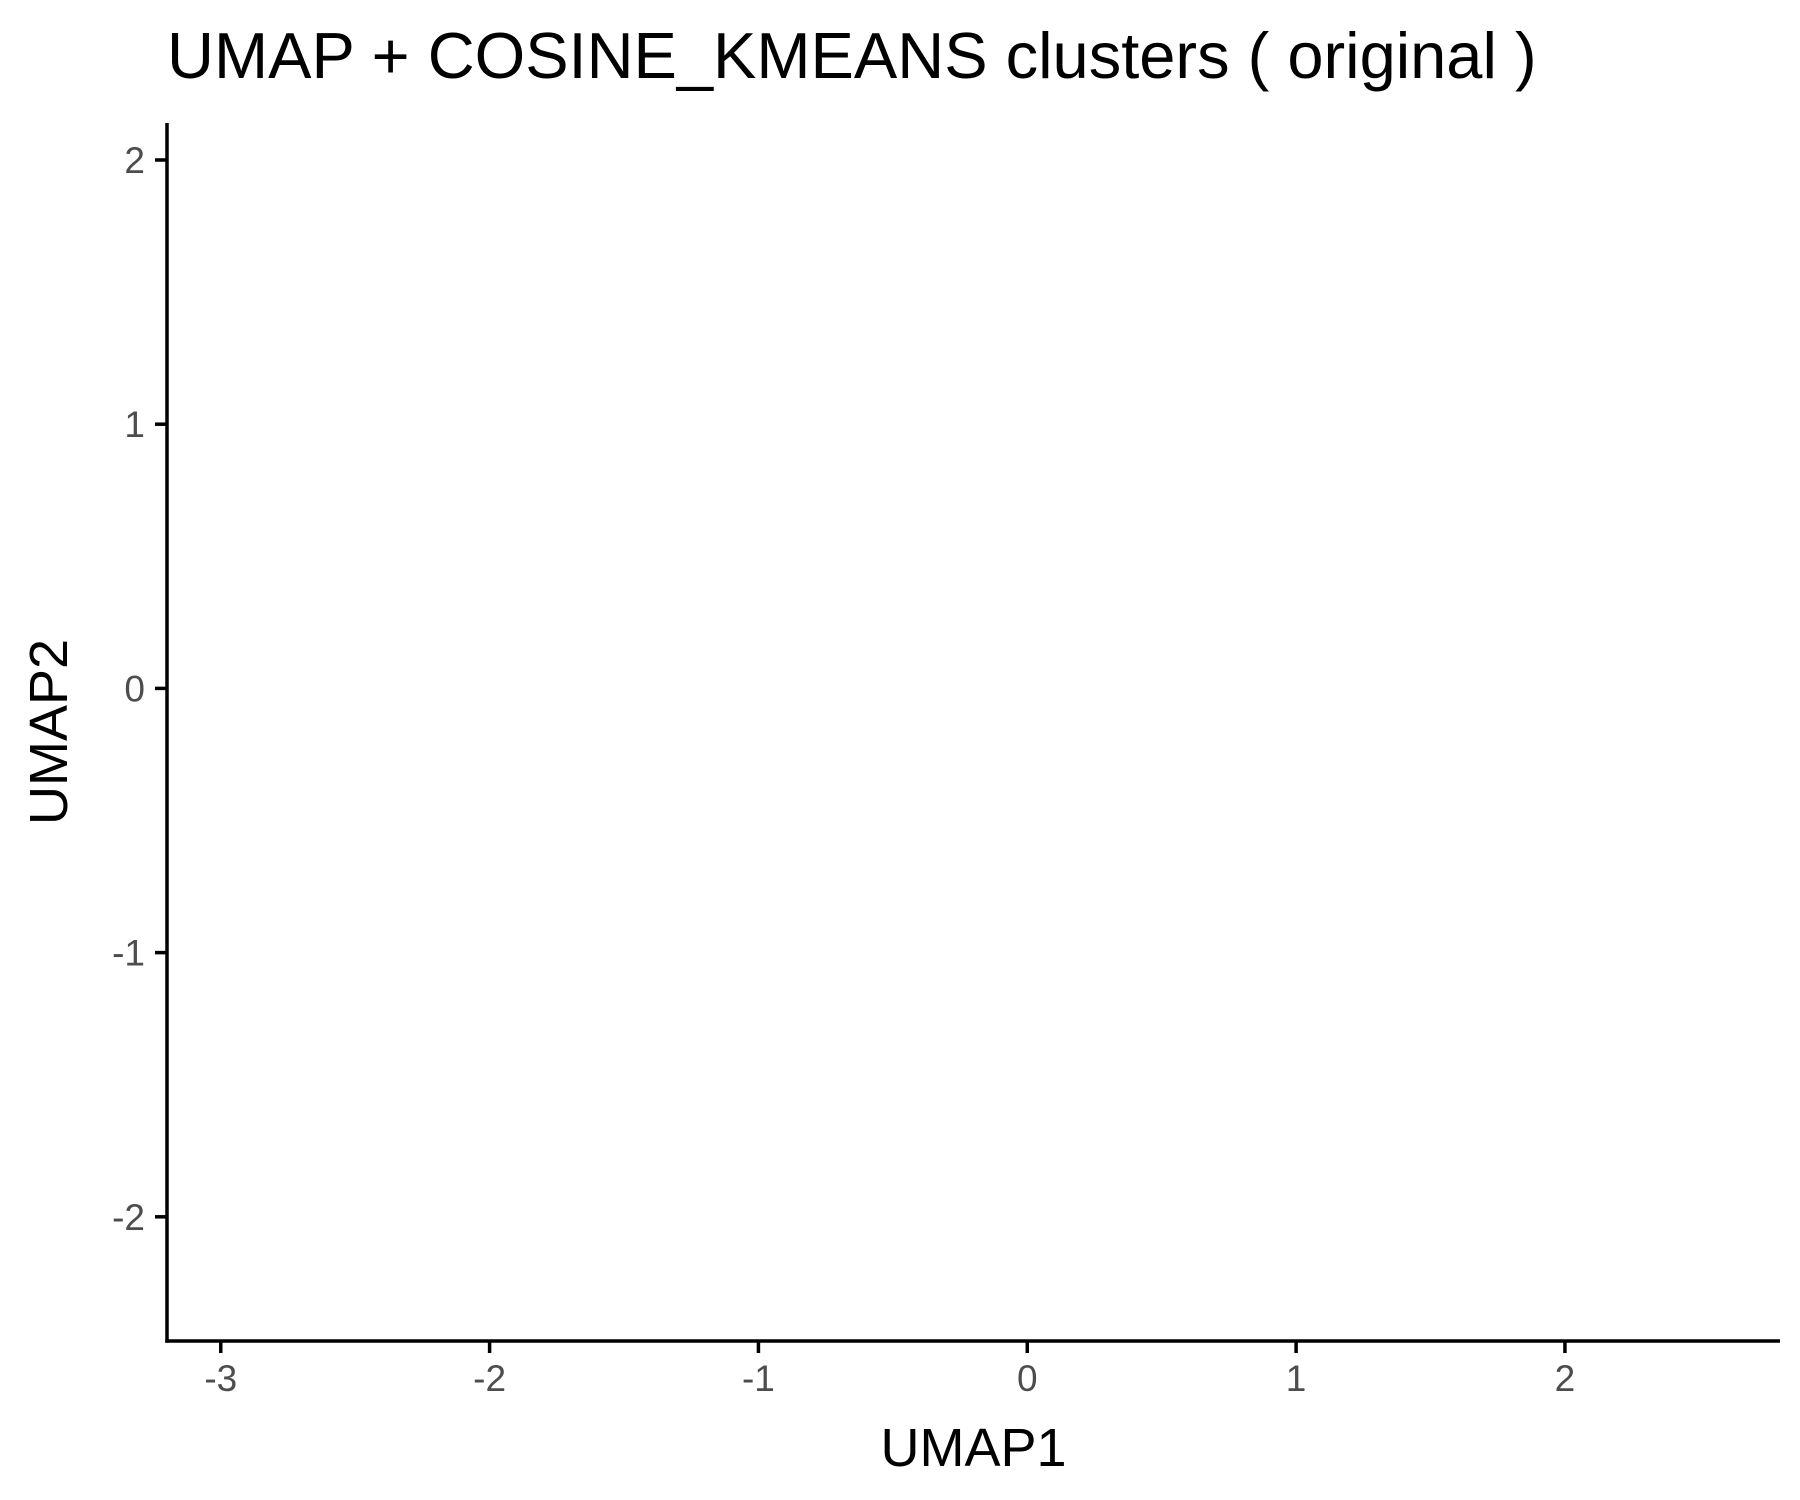 The image size is (1800, 1500). What do you see at coordinates (134, 424) in the screenshot?
I see `y-tick-label: 1` at bounding box center [134, 424].